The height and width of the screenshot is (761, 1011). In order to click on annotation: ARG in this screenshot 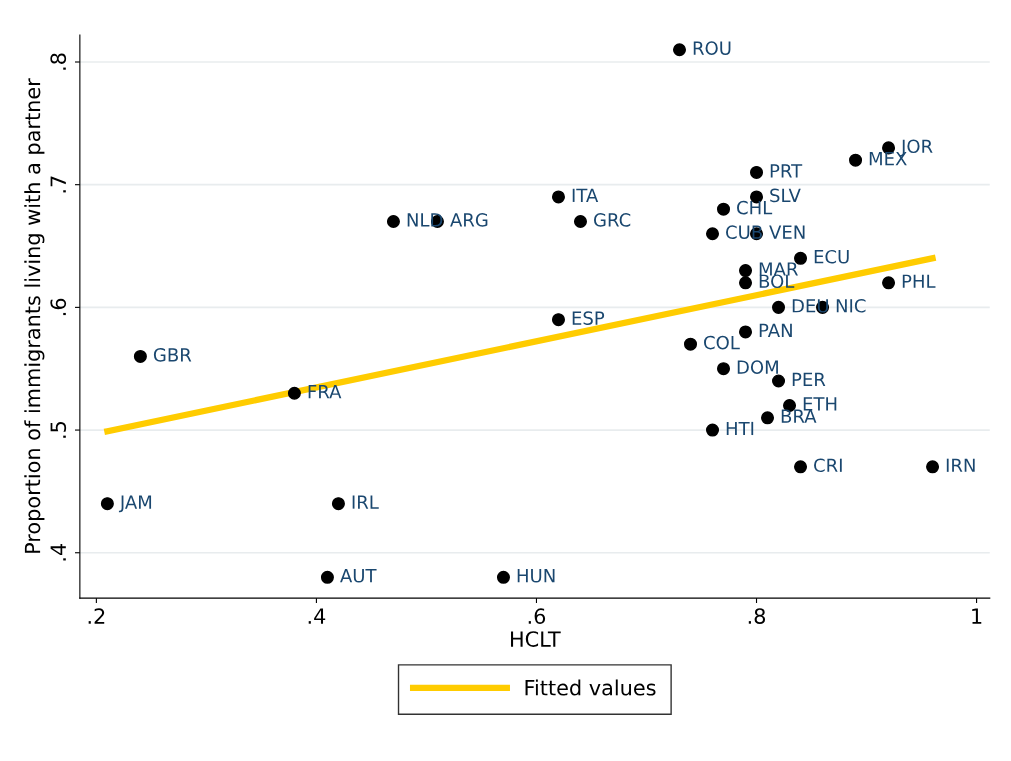, I will do `click(469, 220)`.